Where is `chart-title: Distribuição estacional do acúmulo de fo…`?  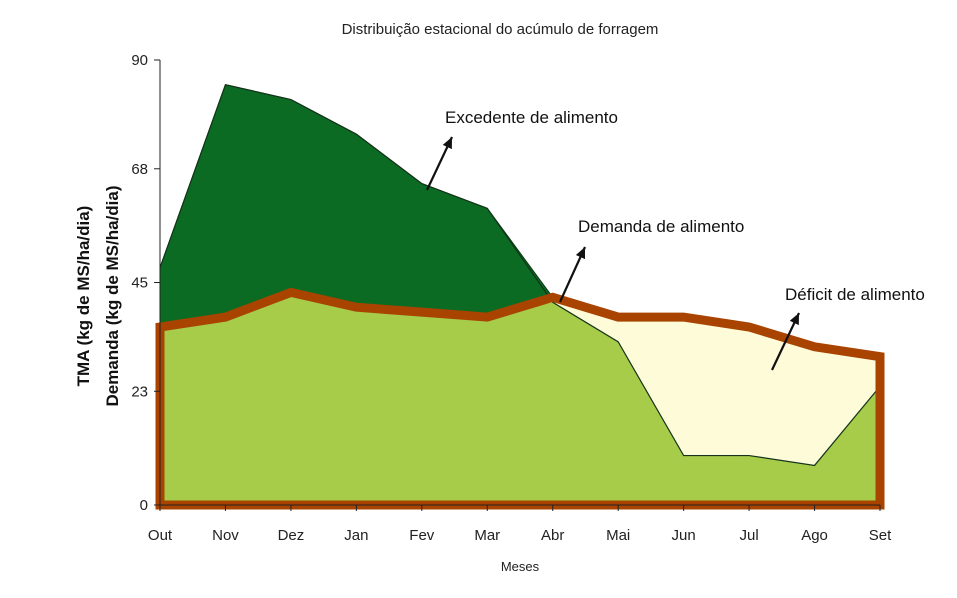 chart-title: Distribuição estacional do acúmulo de fo… is located at coordinates (500, 29).